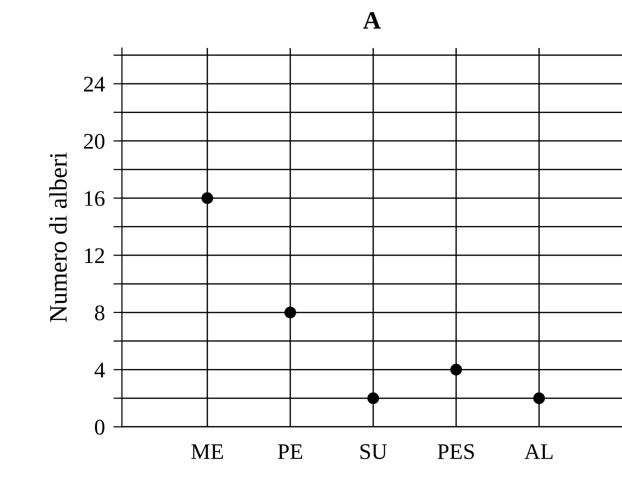 This screenshot has width=622, height=485. I want to click on x-tick-label: PE, so click(290, 451).